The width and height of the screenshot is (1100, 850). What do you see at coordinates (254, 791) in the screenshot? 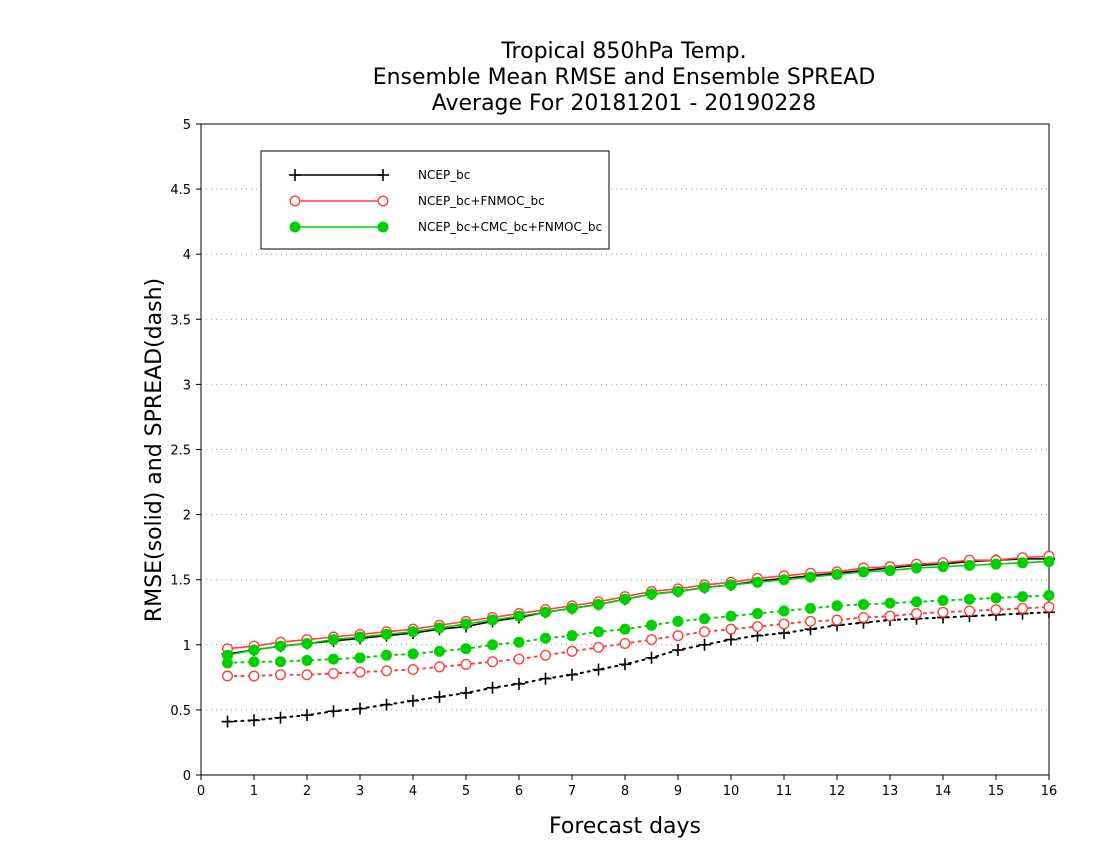
I see `x-tick-label: 1` at bounding box center [254, 791].